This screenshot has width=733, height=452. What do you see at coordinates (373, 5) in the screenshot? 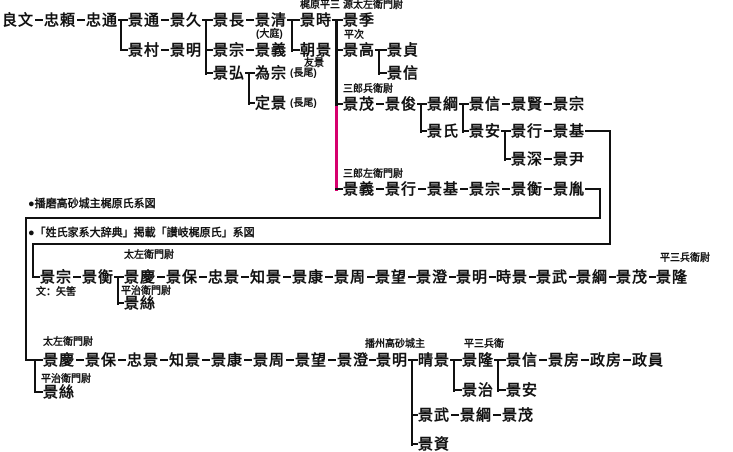
I see `annotation-label: 源太左衛門尉` at bounding box center [373, 5].